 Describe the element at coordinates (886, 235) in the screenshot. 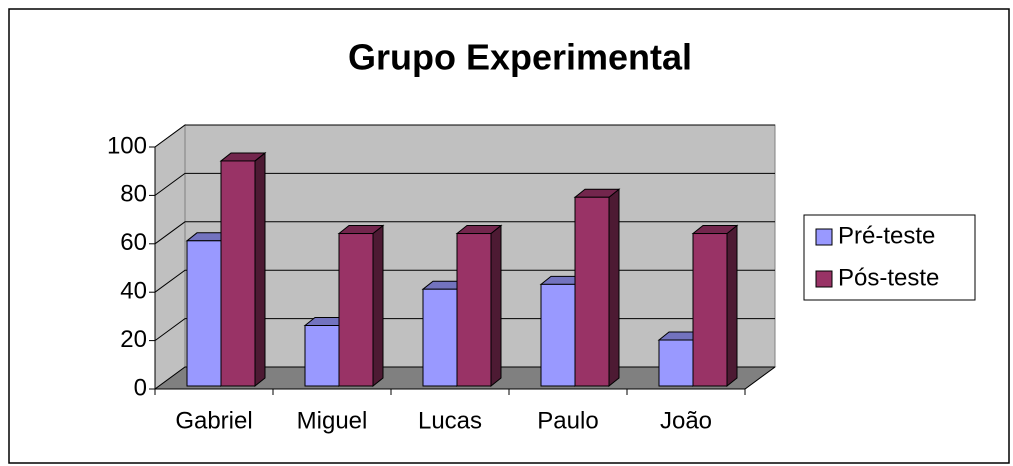

I see `legend-label: Pré-teste` at that location.